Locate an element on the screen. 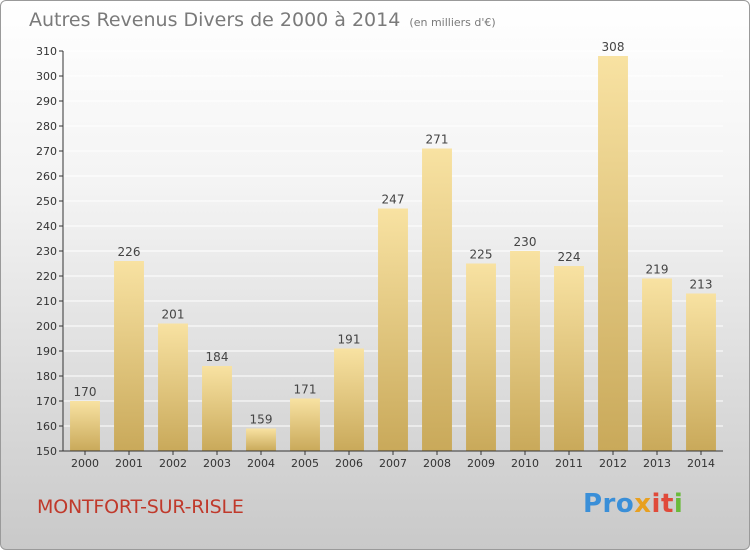 The height and width of the screenshot is (550, 750). bar-2011 is located at coordinates (569, 358).